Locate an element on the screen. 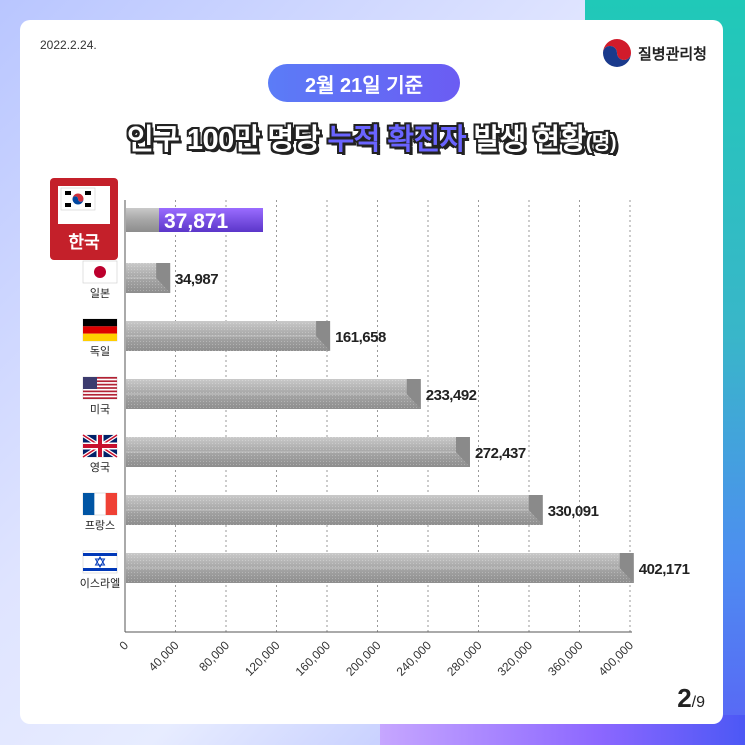  date-badge: 2월 21일 기준 is located at coordinates (364, 83).